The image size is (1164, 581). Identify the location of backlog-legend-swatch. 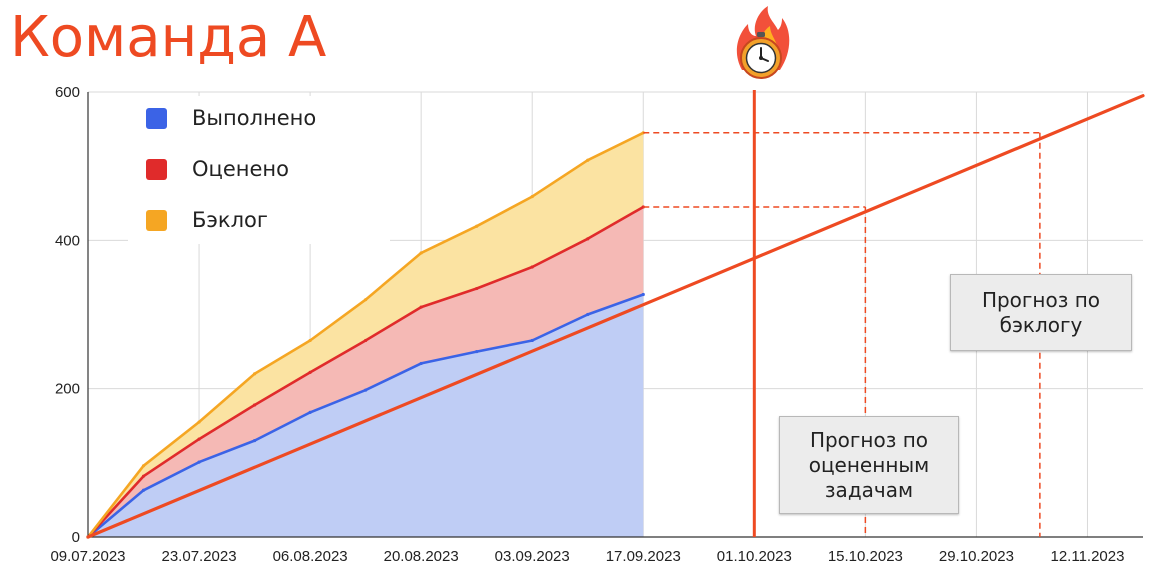
(156, 220).